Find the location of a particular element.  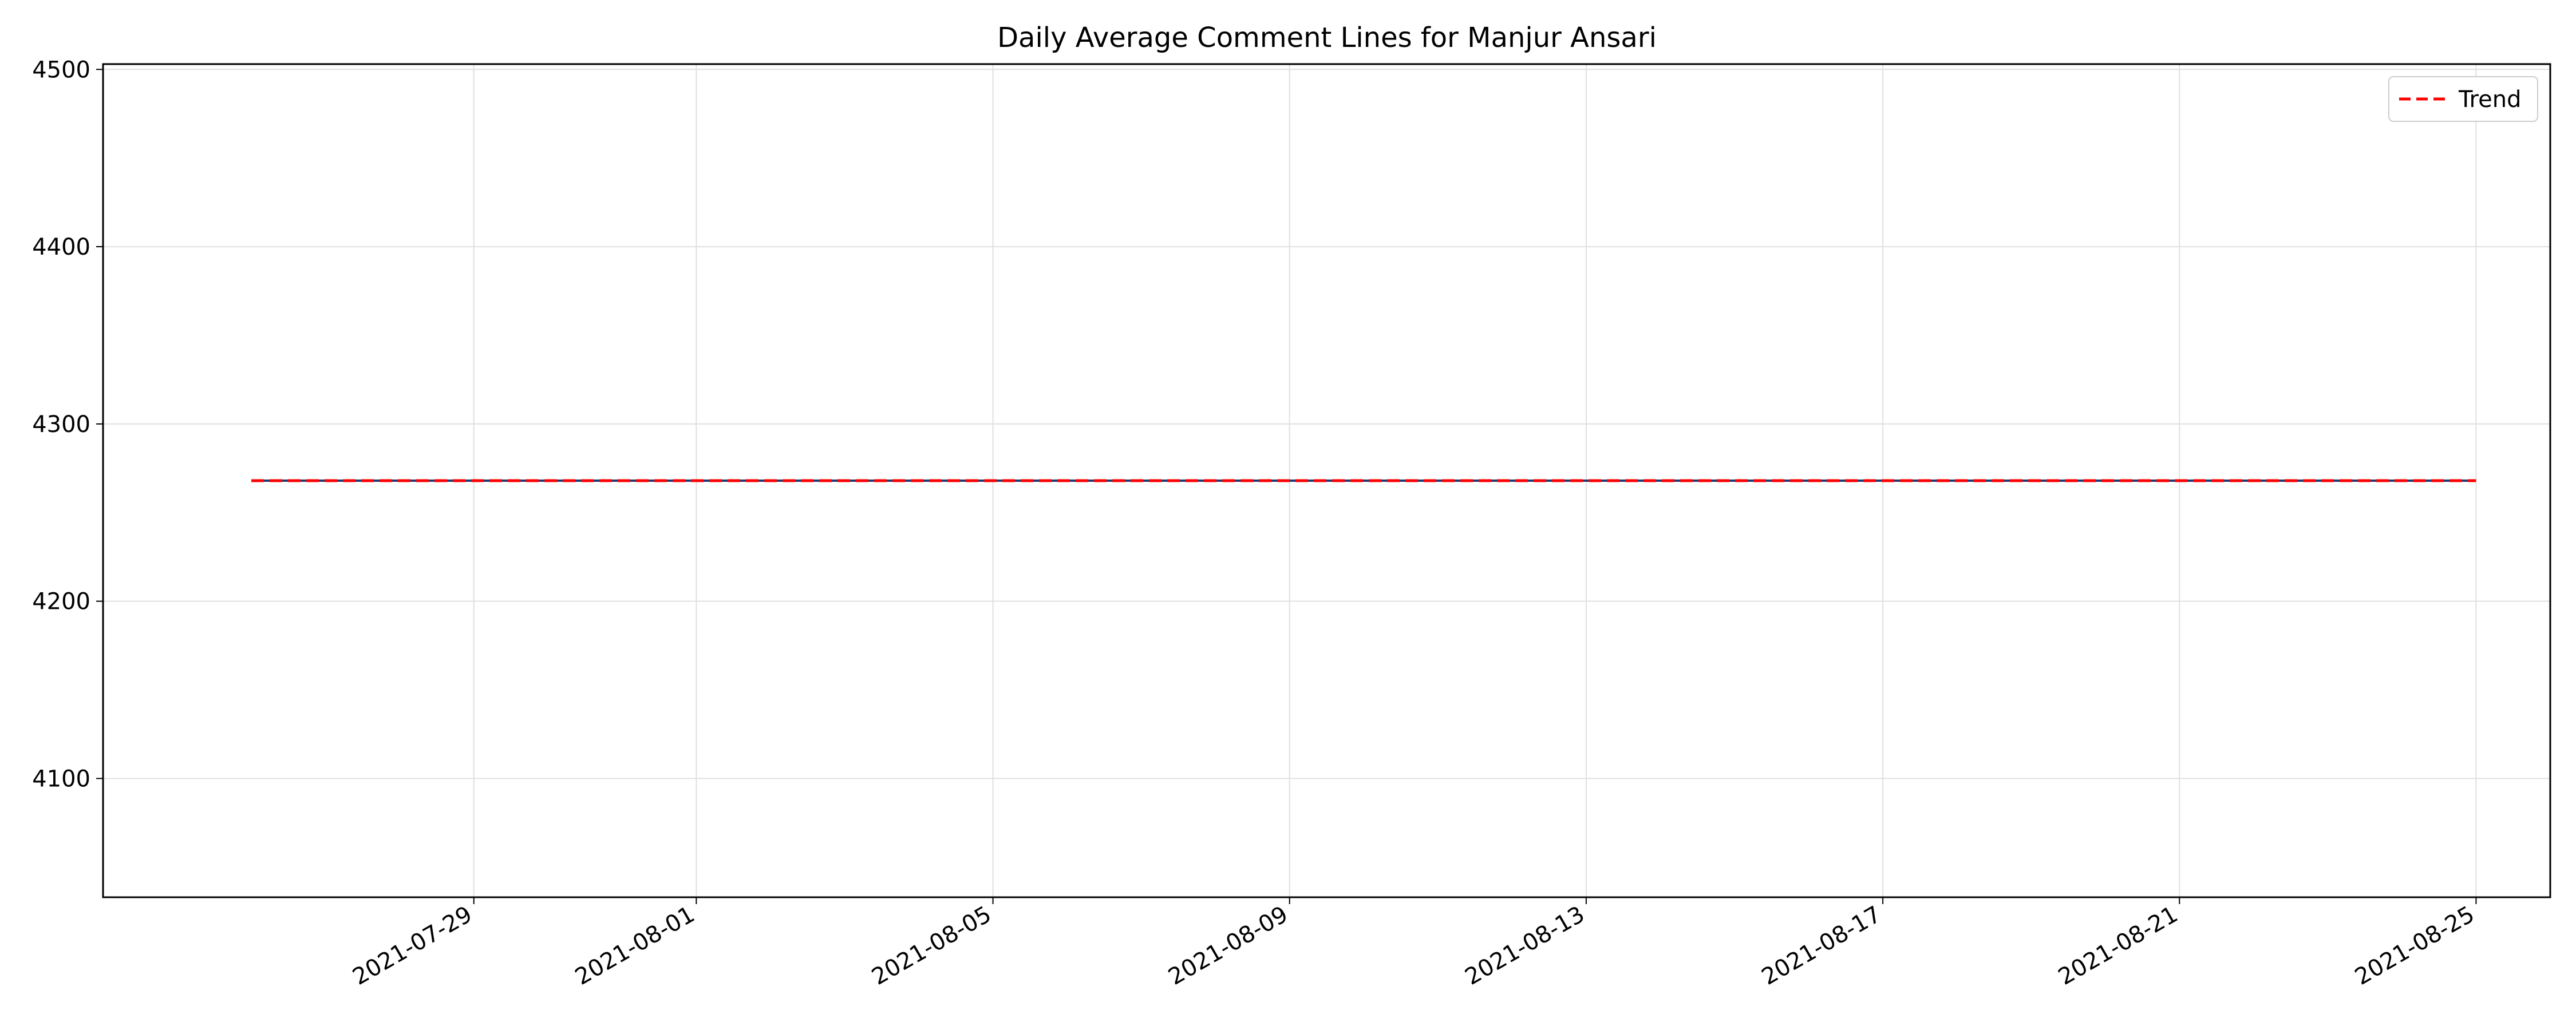

legend-box is located at coordinates (2463, 99).